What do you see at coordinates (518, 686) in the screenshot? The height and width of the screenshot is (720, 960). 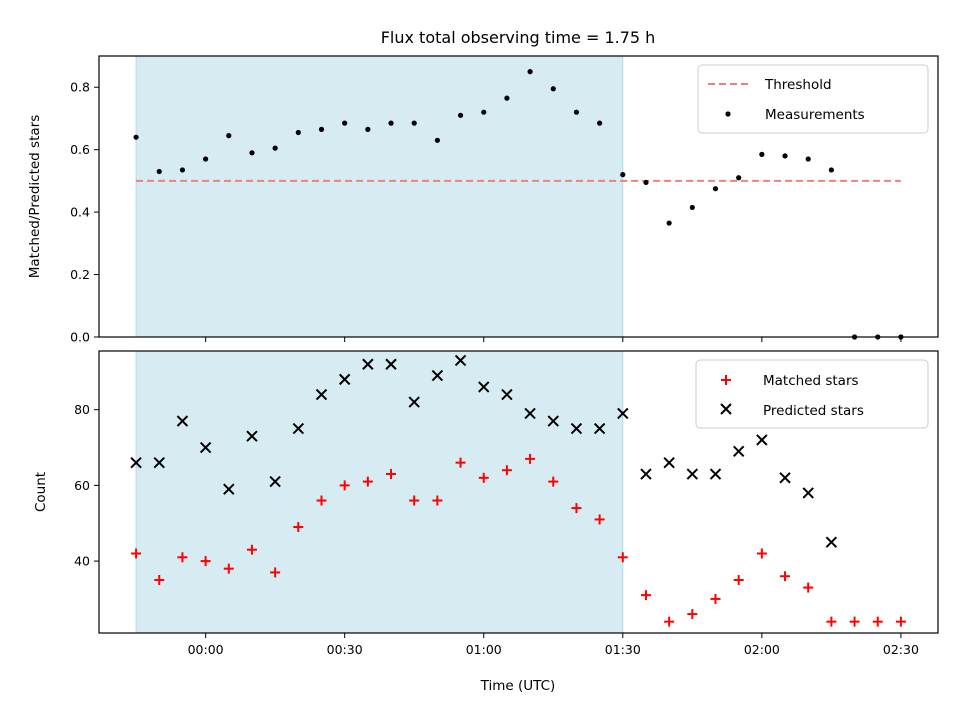 I see `x-axis-label: Time (UTC)` at bounding box center [518, 686].